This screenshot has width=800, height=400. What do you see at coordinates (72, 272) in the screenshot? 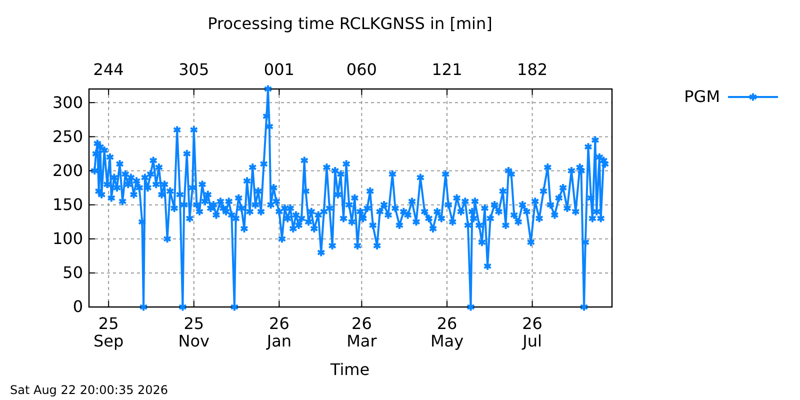
I see `y-tick-label: 50` at bounding box center [72, 272].